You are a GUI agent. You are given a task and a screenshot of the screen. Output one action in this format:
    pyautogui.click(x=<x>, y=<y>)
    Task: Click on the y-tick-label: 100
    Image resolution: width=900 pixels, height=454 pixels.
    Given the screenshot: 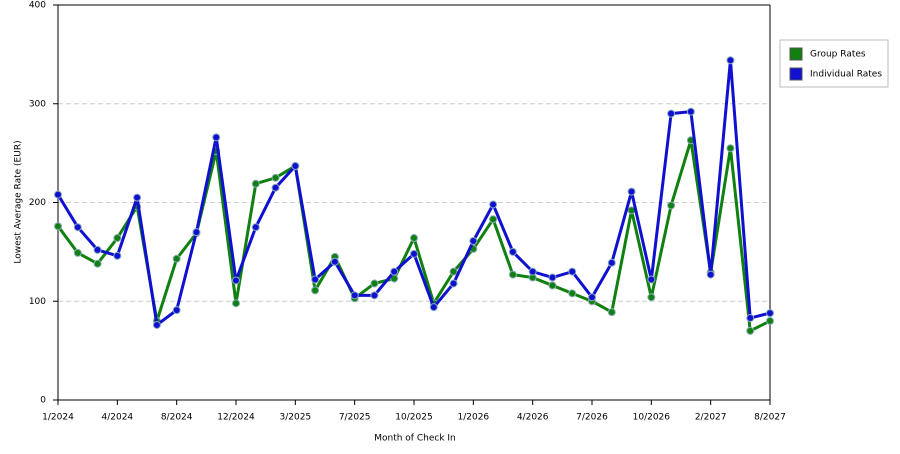 What is the action you would take?
    pyautogui.click(x=37, y=302)
    